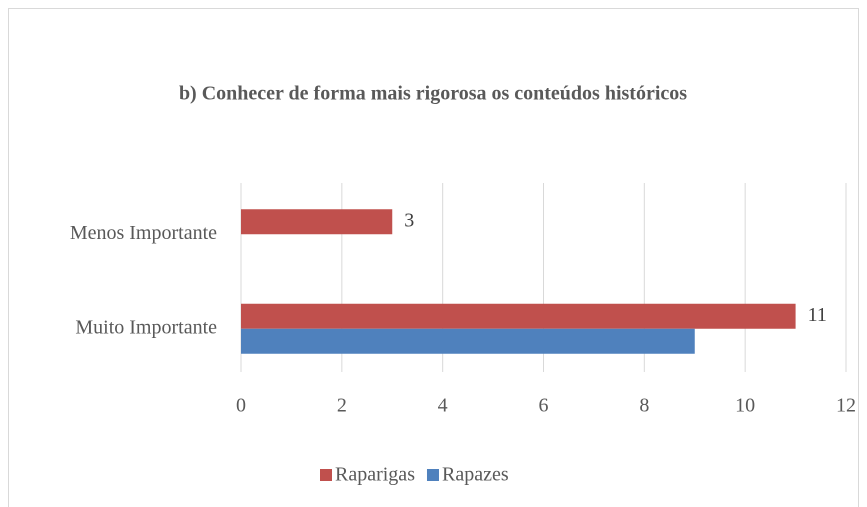 Image resolution: width=867 pixels, height=507 pixels. What do you see at coordinates (475, 475) in the screenshot?
I see `legend-label: Rapazes` at bounding box center [475, 475].